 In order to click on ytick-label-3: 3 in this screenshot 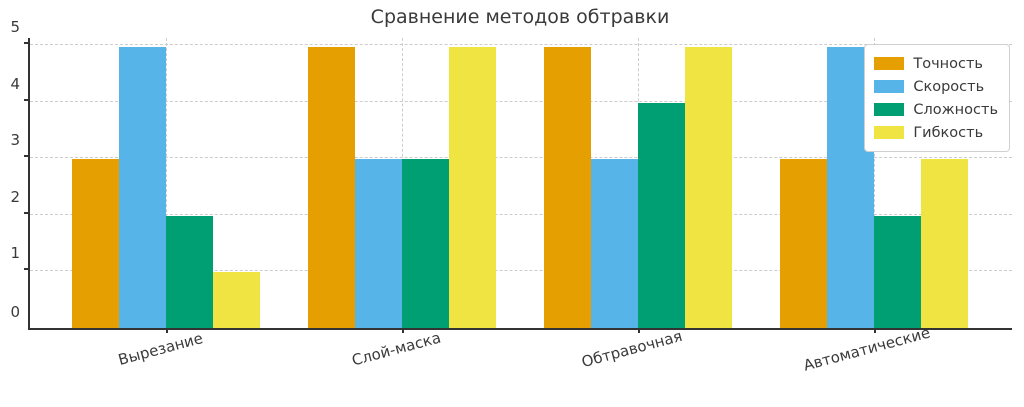, I will do `click(15, 140)`.